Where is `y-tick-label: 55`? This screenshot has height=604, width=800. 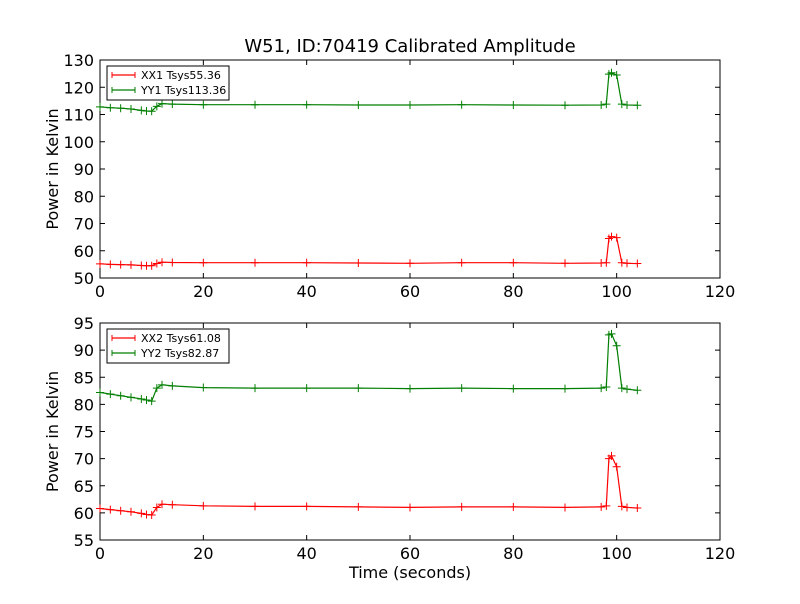 y-tick-label: 55 is located at coordinates (84, 540).